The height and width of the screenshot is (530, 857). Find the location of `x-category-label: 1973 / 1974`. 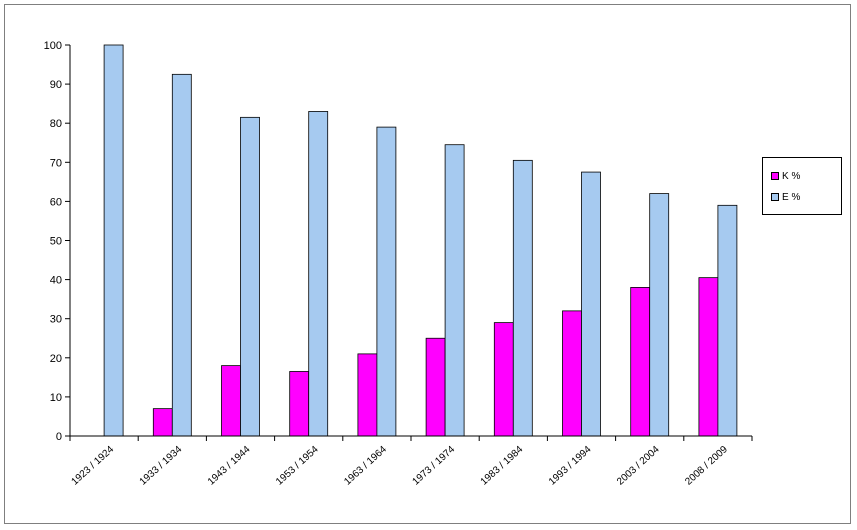

x-category-label: 1973 / 1974 is located at coordinates (433, 466).